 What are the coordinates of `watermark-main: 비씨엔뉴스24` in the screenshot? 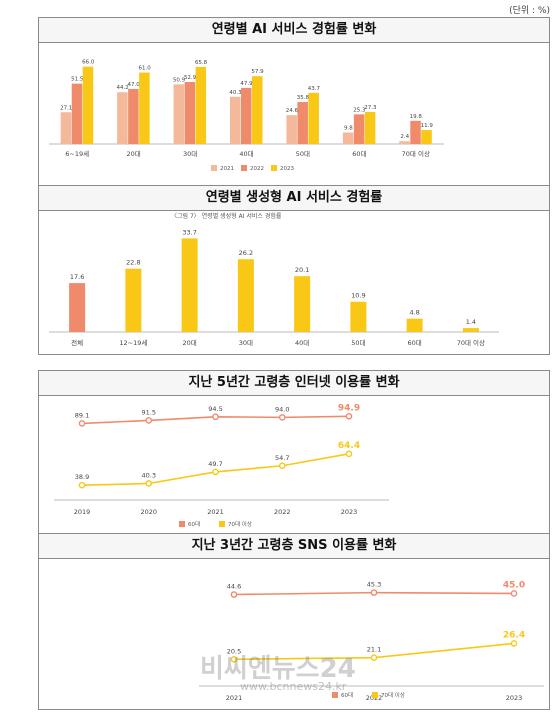 It's located at (278, 669).